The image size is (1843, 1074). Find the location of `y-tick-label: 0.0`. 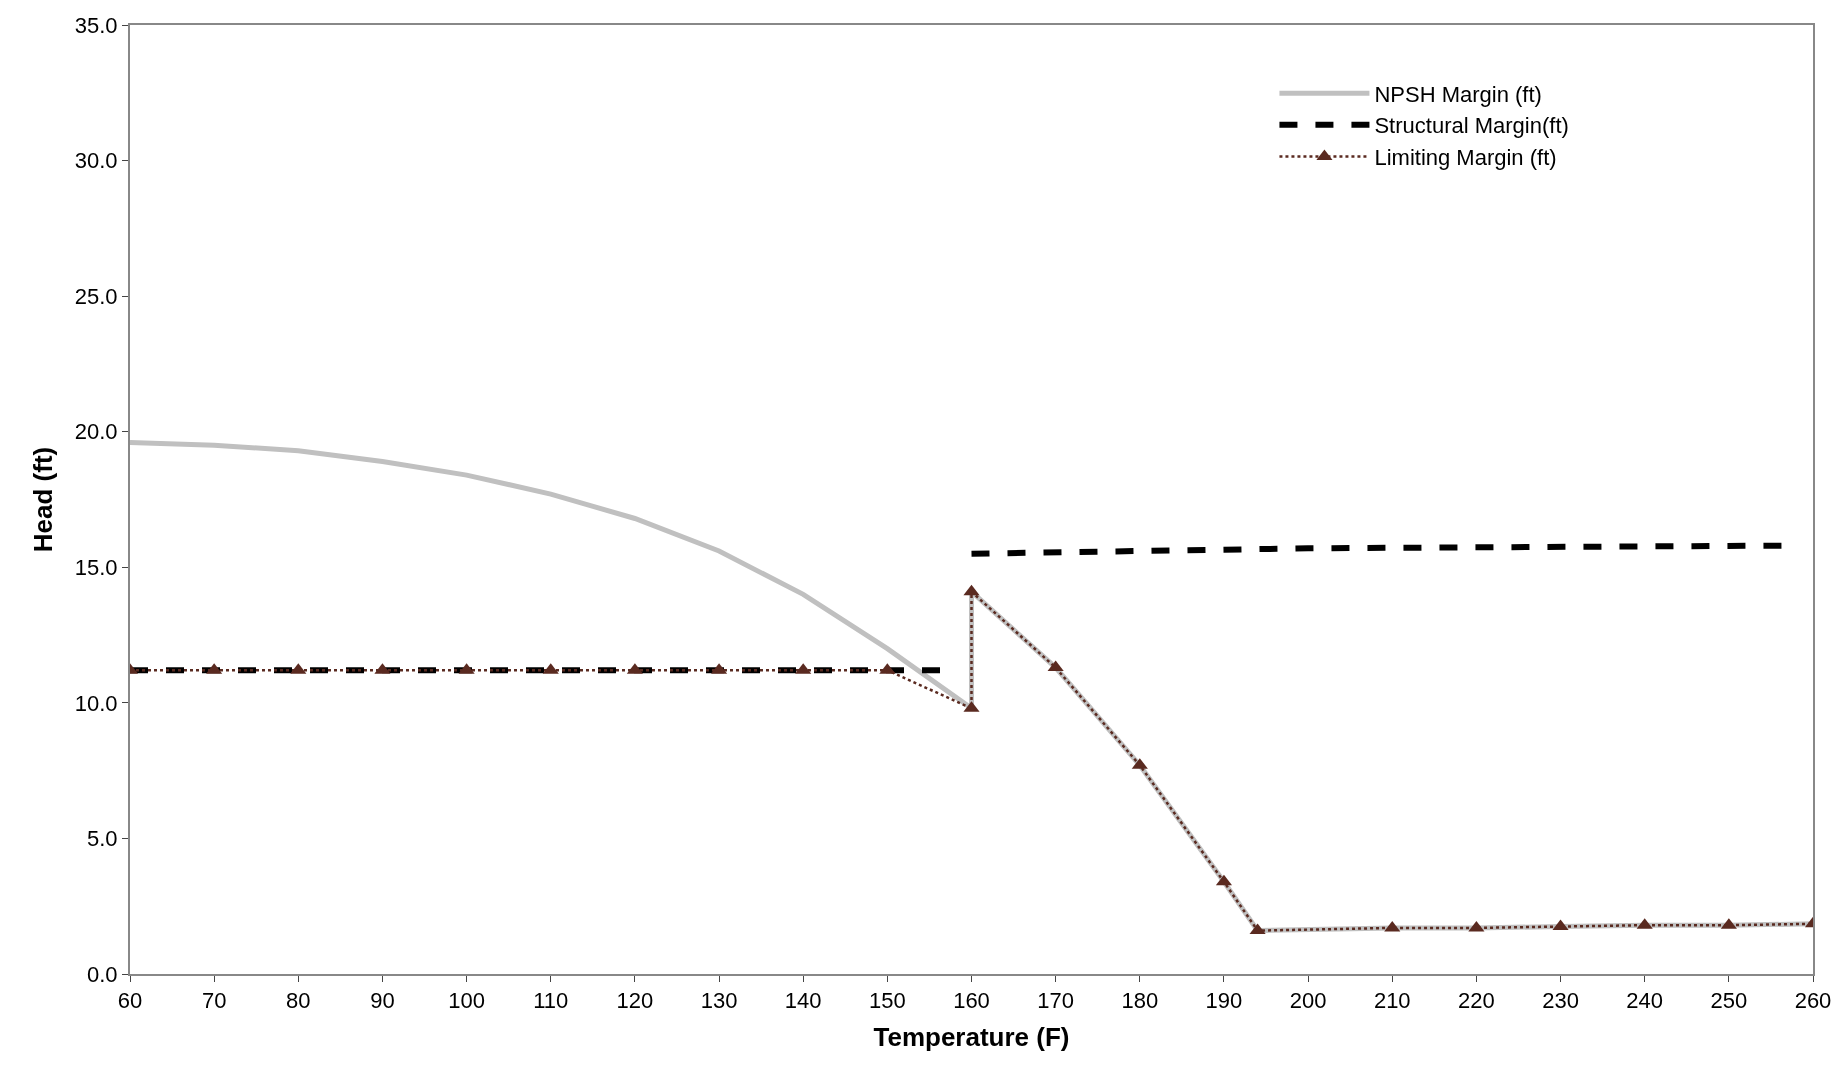

y-tick-label: 0.0 is located at coordinates (102, 974).